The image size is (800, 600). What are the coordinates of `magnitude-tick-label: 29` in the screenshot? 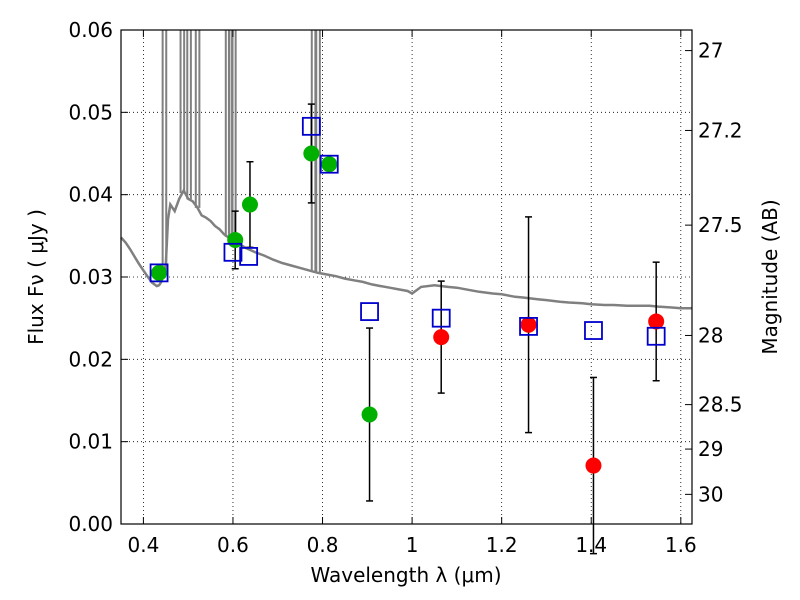 It's located at (710, 449).